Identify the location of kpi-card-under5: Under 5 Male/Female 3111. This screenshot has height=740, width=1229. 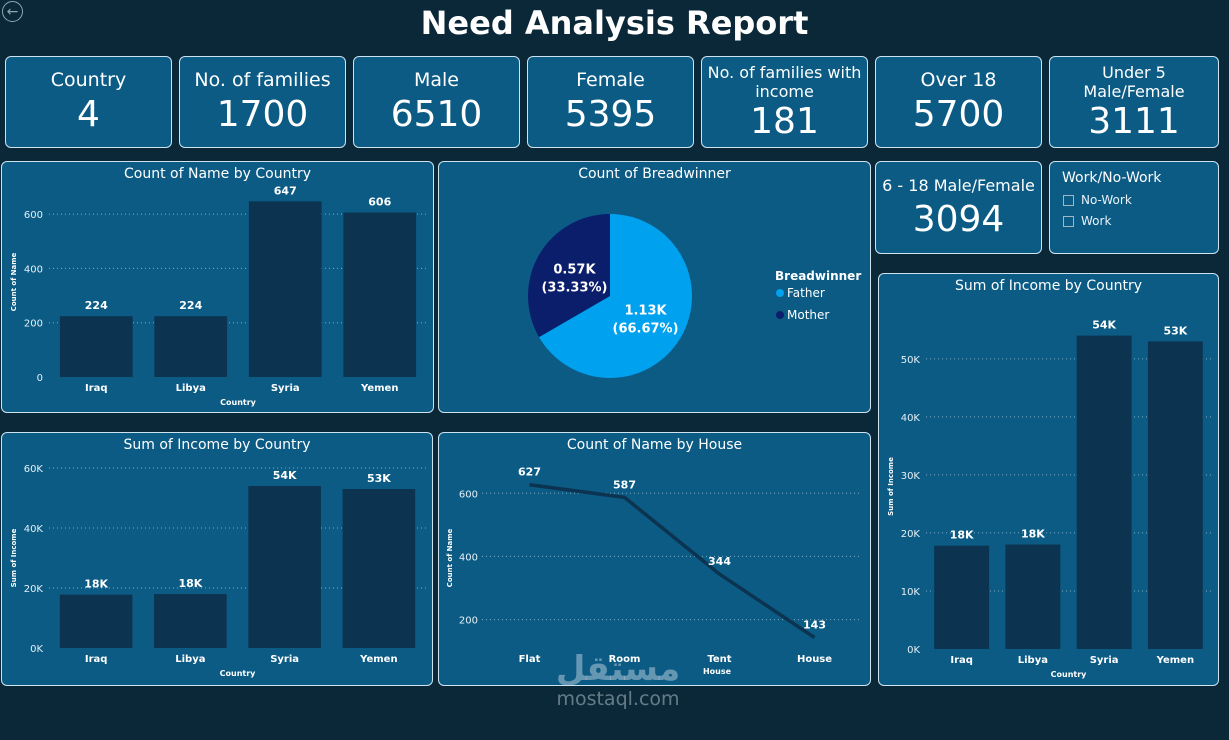
(1134, 102).